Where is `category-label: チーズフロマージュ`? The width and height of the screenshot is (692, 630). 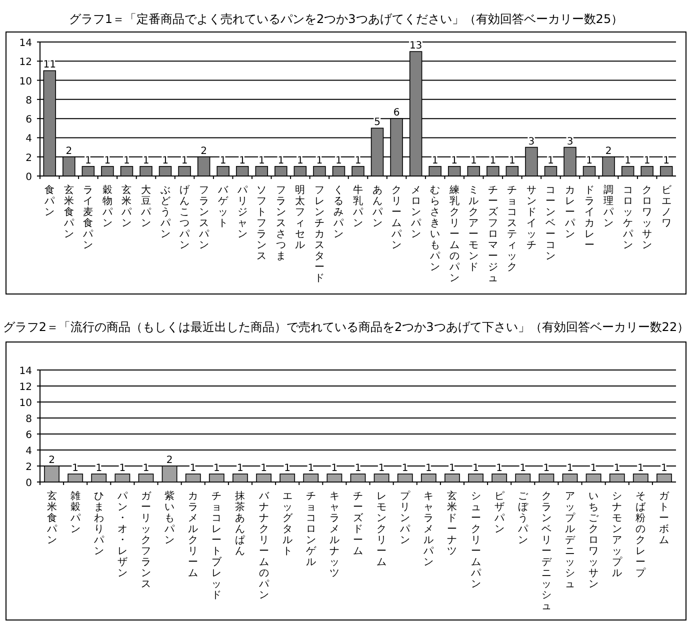
category-label: チーズフロマージュ is located at coordinates (493, 234).